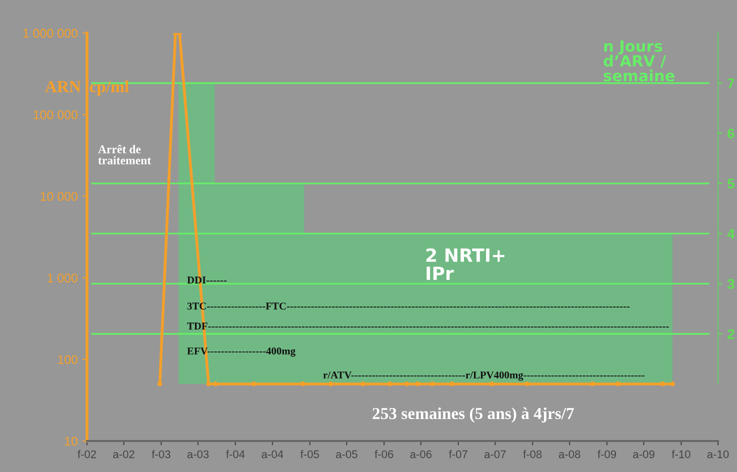 This screenshot has width=737, height=472. Describe the element at coordinates (458, 454) in the screenshot. I see `x-tick-label: f-07` at that location.